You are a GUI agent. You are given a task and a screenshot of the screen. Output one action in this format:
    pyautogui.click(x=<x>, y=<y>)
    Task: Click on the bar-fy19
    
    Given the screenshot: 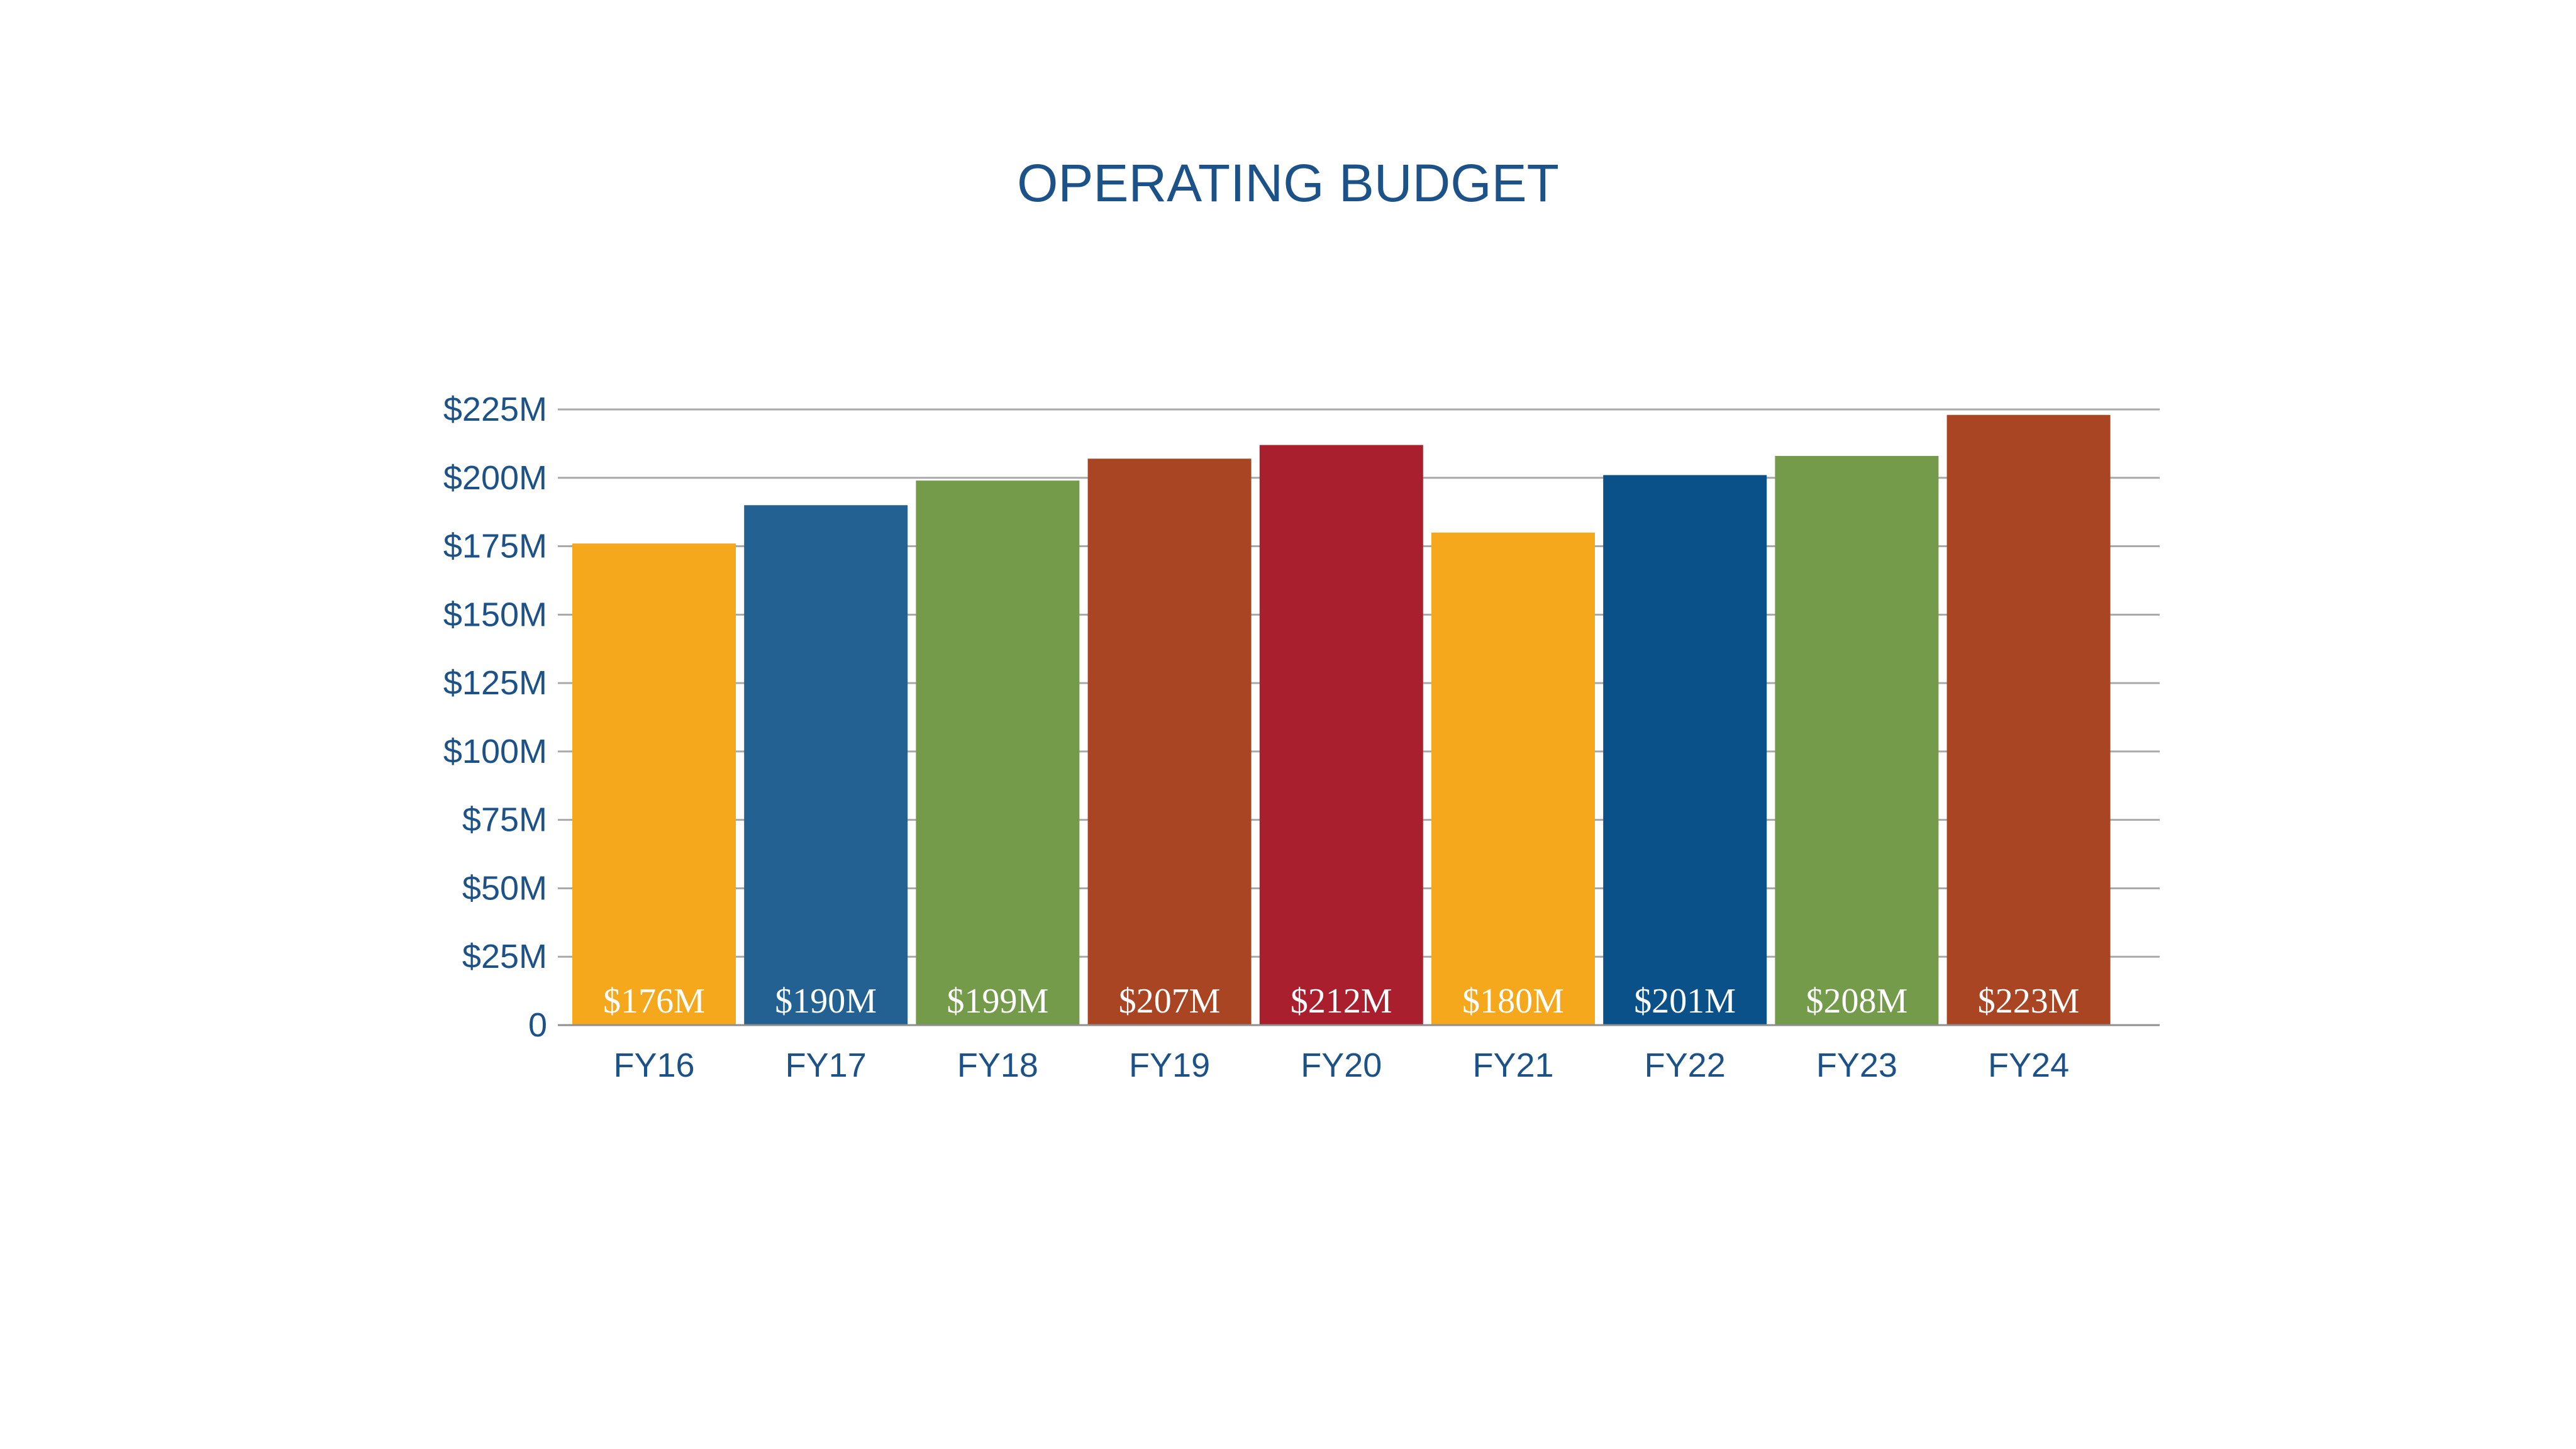 What is the action you would take?
    pyautogui.click(x=1169, y=741)
    